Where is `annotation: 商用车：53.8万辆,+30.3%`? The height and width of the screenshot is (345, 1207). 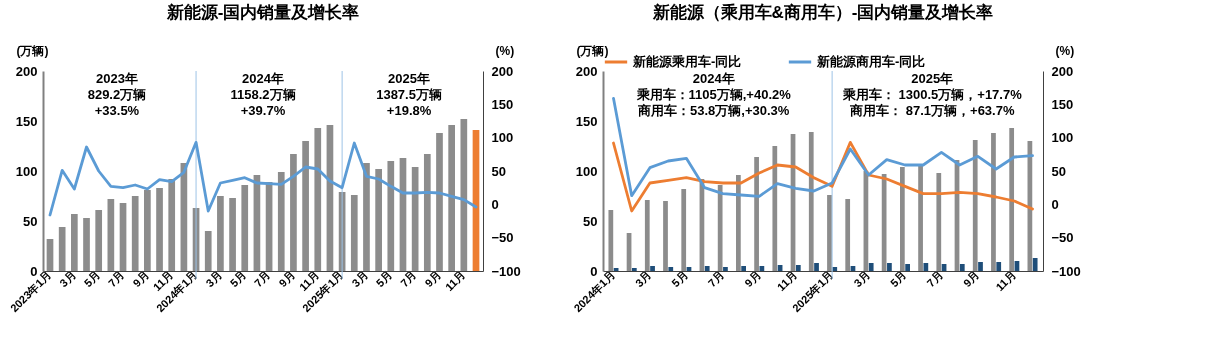
annotation: 商用车：53.8万辆,+30.3% is located at coordinates (713, 110).